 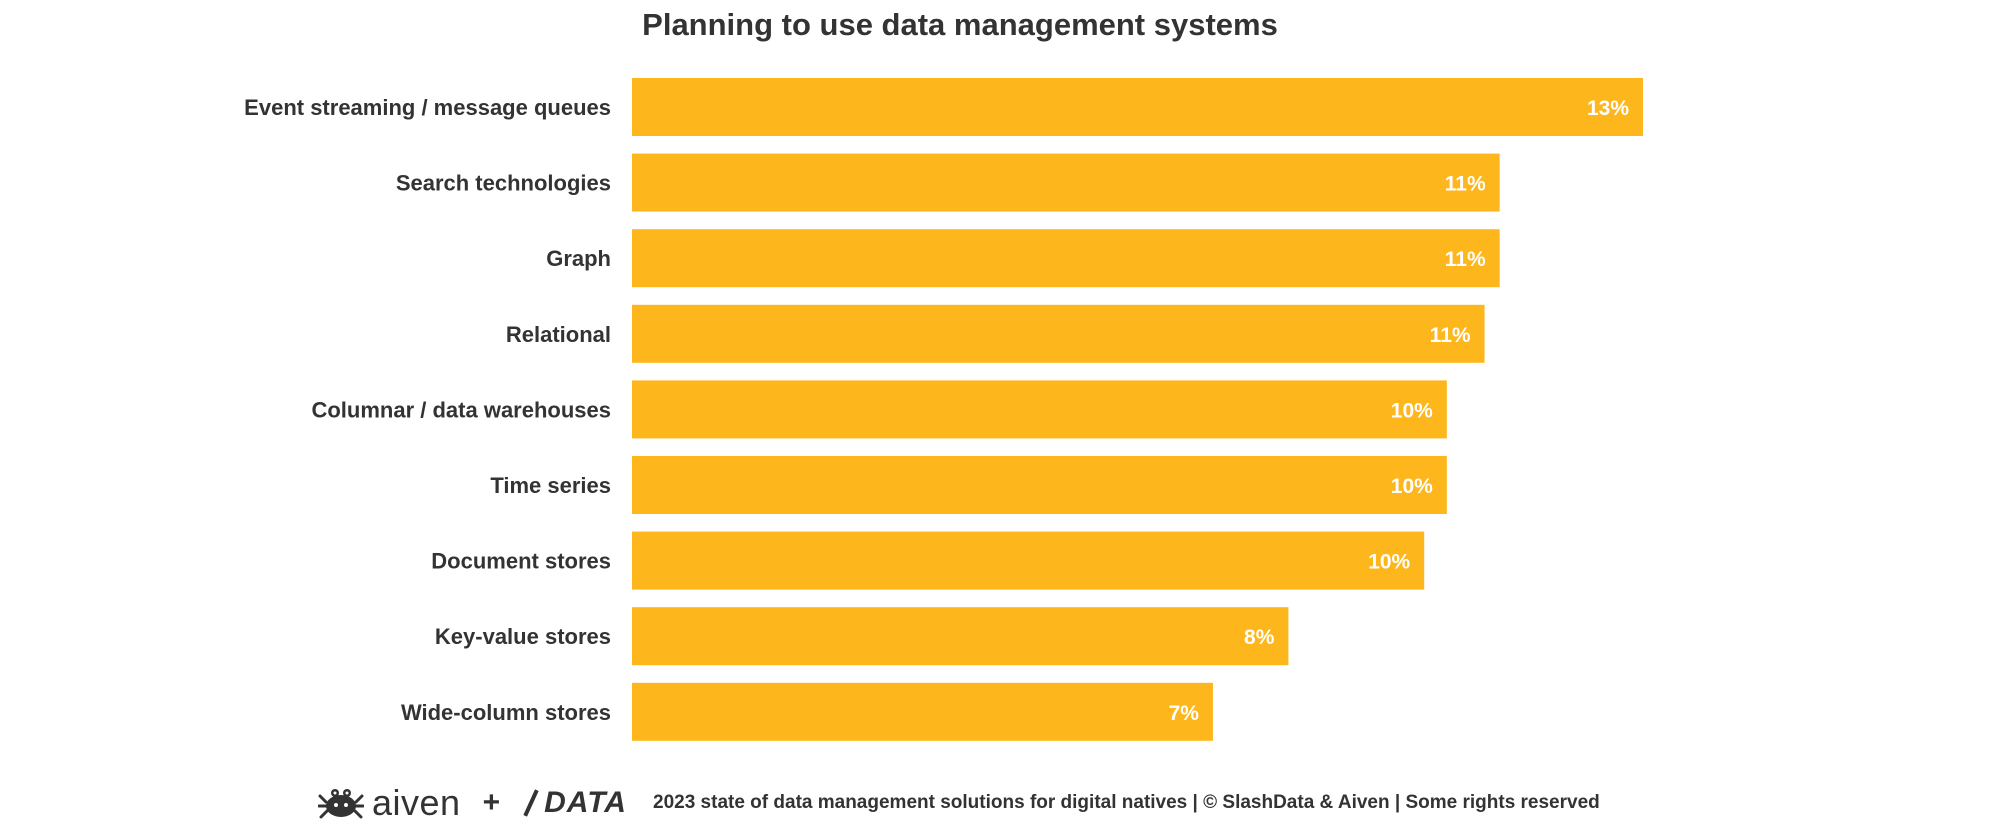 What do you see at coordinates (521, 561) in the screenshot?
I see `category-label: Document stores` at bounding box center [521, 561].